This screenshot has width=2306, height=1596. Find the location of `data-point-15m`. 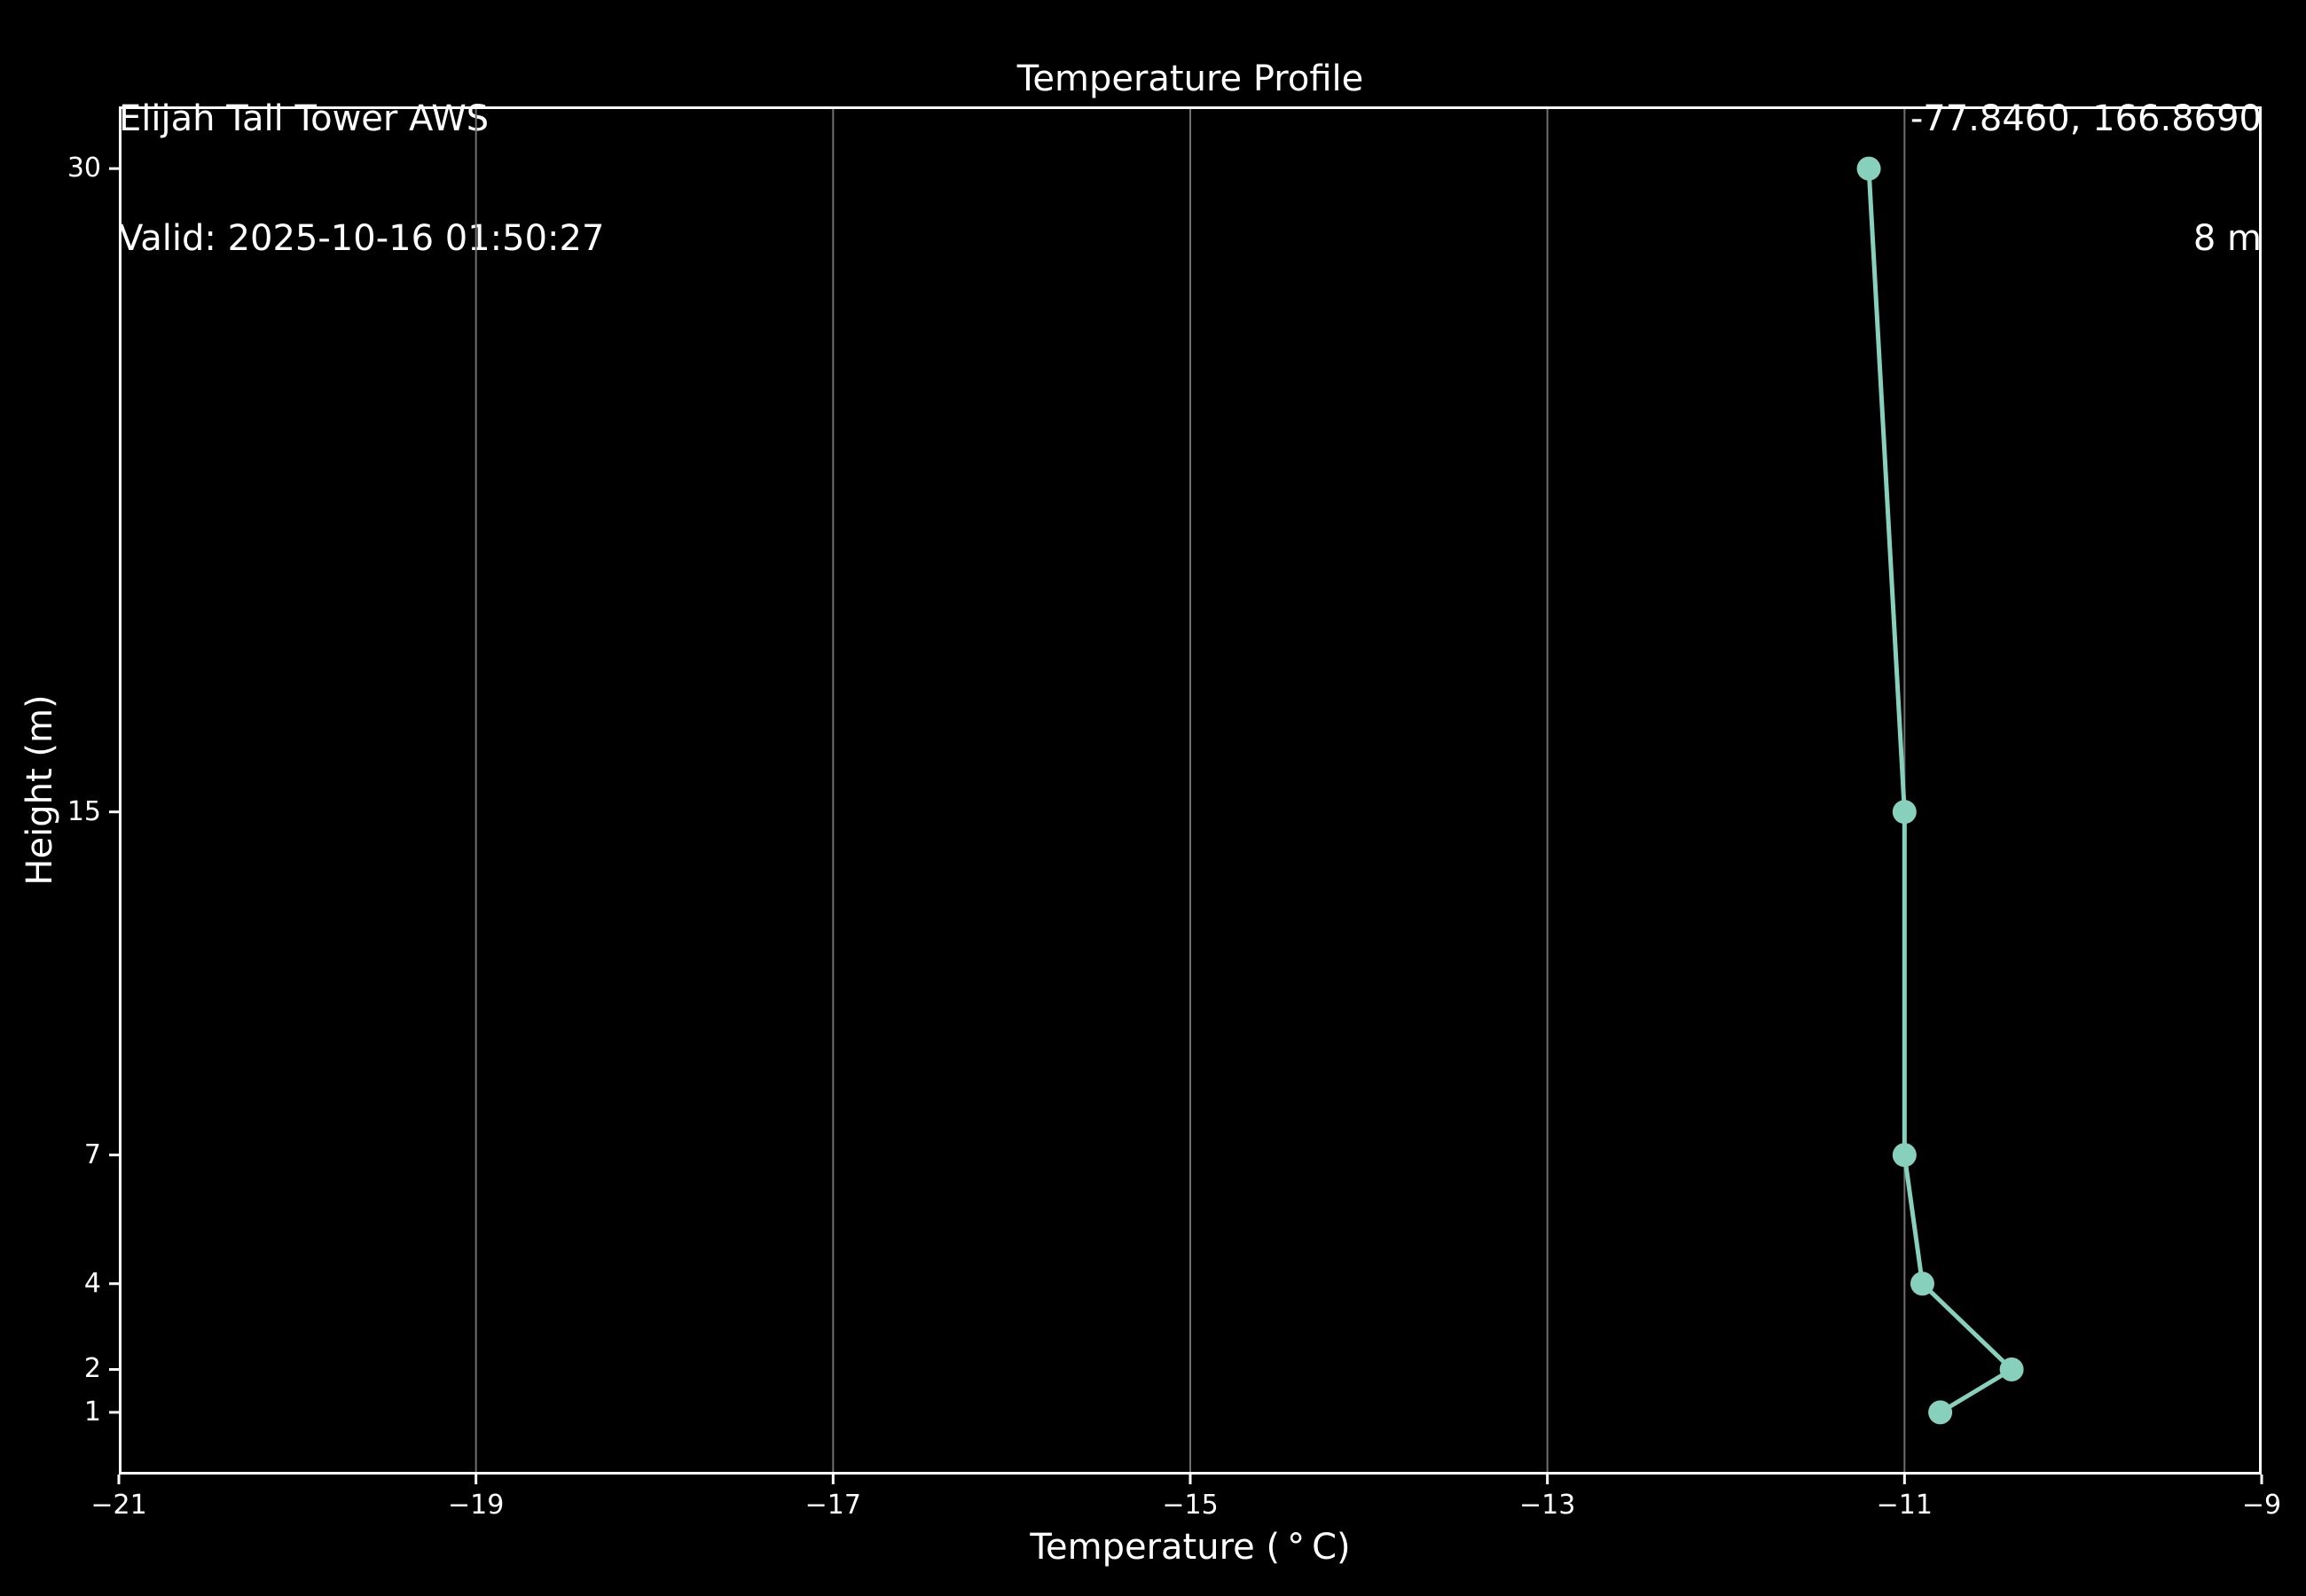

data-point-15m is located at coordinates (1904, 813).